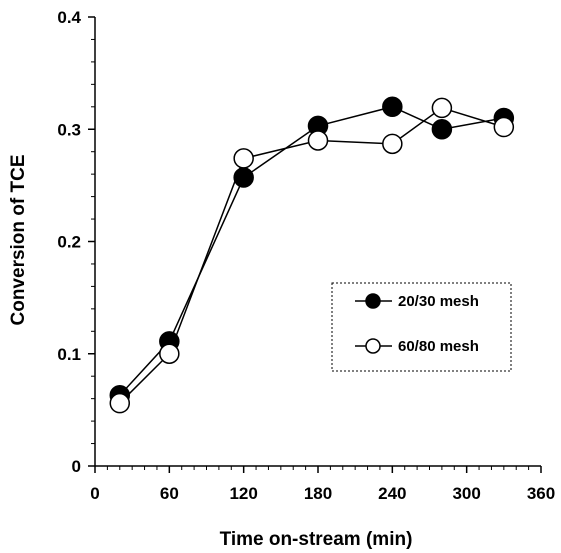  Describe the element at coordinates (18, 239) in the screenshot. I see `y-axis-title: Conversion of TCE` at that location.